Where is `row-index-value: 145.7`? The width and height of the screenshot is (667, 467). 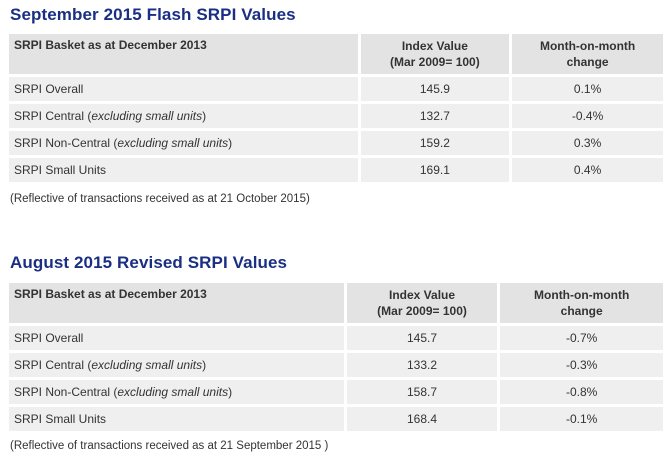 row-index-value: 145.7 is located at coordinates (422, 338).